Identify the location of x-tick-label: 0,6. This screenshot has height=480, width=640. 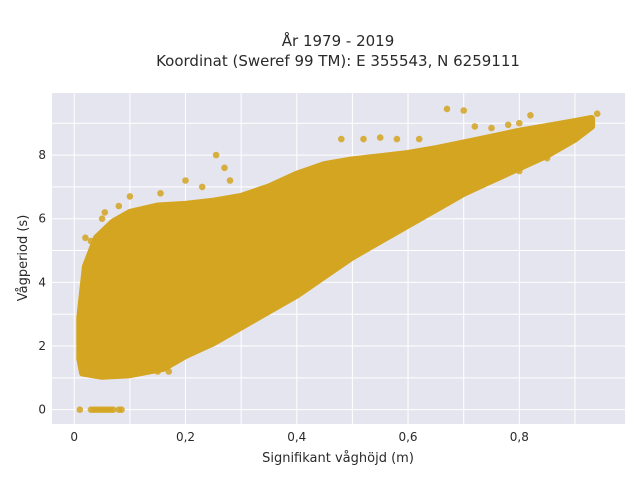
(407, 437).